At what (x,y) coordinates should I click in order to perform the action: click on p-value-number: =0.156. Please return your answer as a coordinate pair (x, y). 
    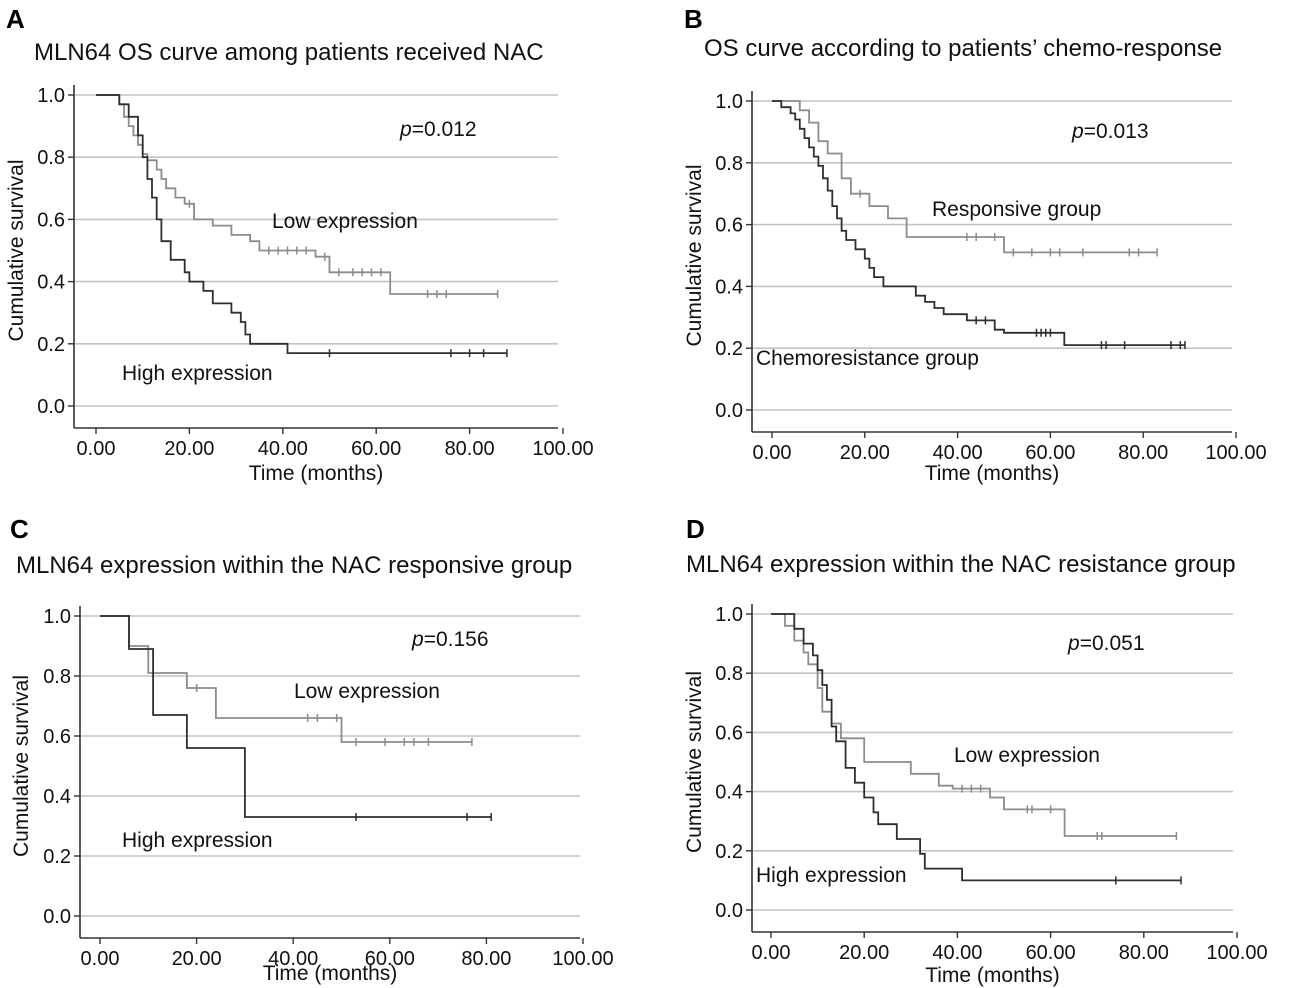
    Looking at the image, I should click on (456, 639).